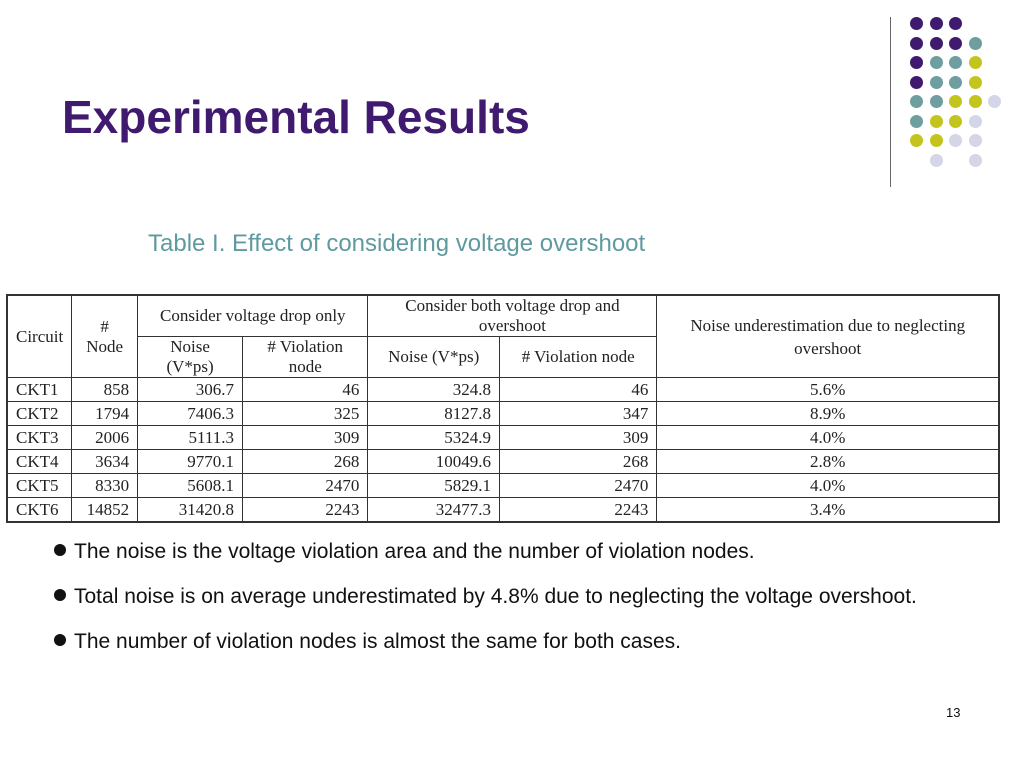 The height and width of the screenshot is (768, 1024). I want to click on cell-noise-both: 5829.1, so click(433, 485).